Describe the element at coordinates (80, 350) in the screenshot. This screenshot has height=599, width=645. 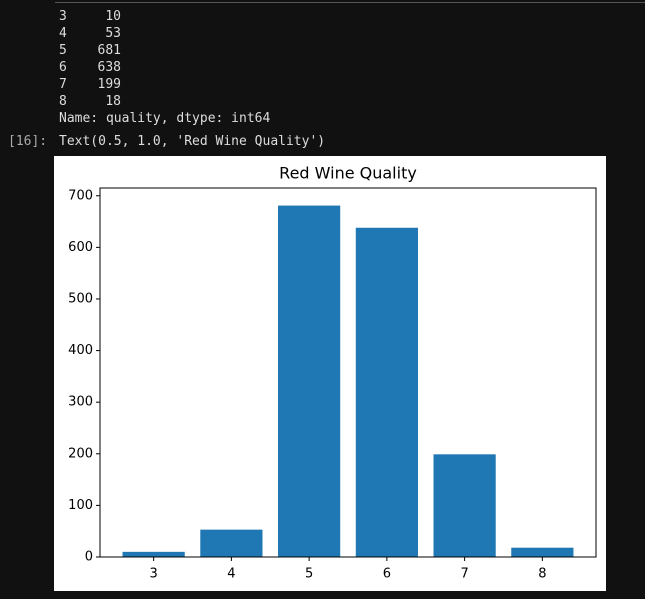
I see `y-tick-label: 400` at that location.